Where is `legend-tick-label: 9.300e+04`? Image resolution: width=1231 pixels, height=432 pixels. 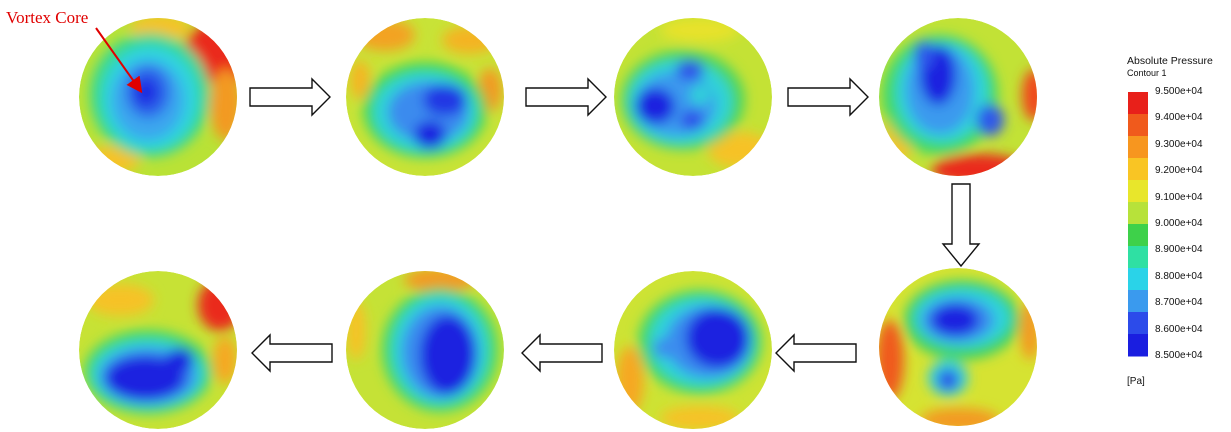 legend-tick-label: 9.300e+04 is located at coordinates (1179, 144).